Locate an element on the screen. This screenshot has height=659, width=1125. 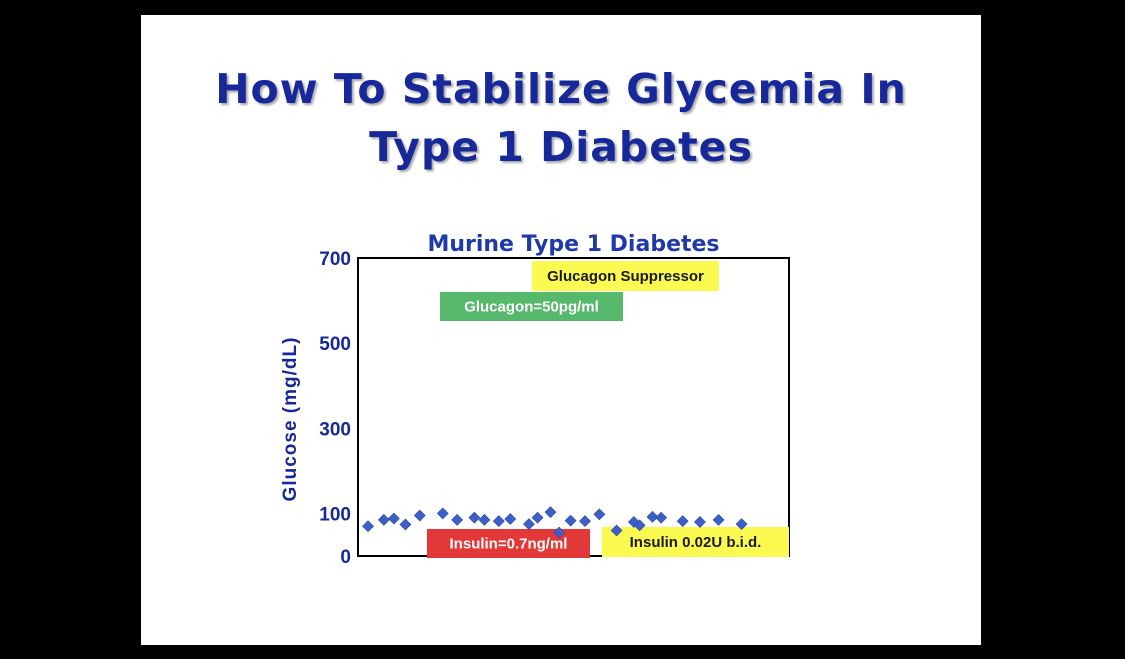
y-tick-label: 0 is located at coordinates (345, 557).